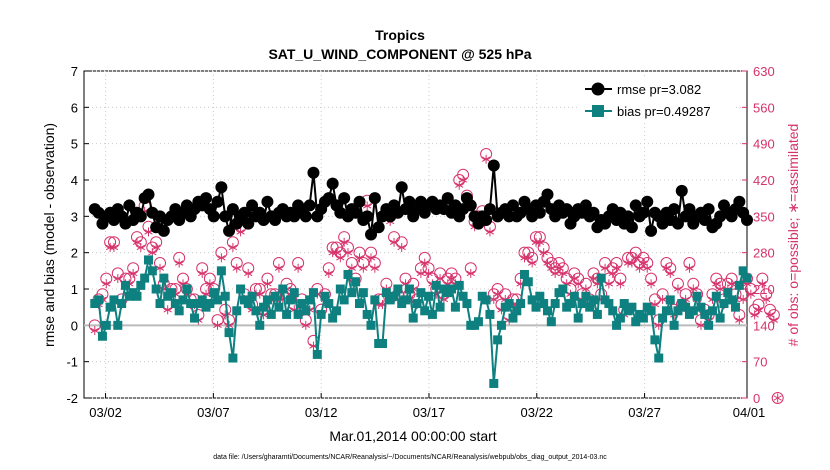  What do you see at coordinates (74, 289) in the screenshot?
I see `y-tick-label: 1` at bounding box center [74, 289].